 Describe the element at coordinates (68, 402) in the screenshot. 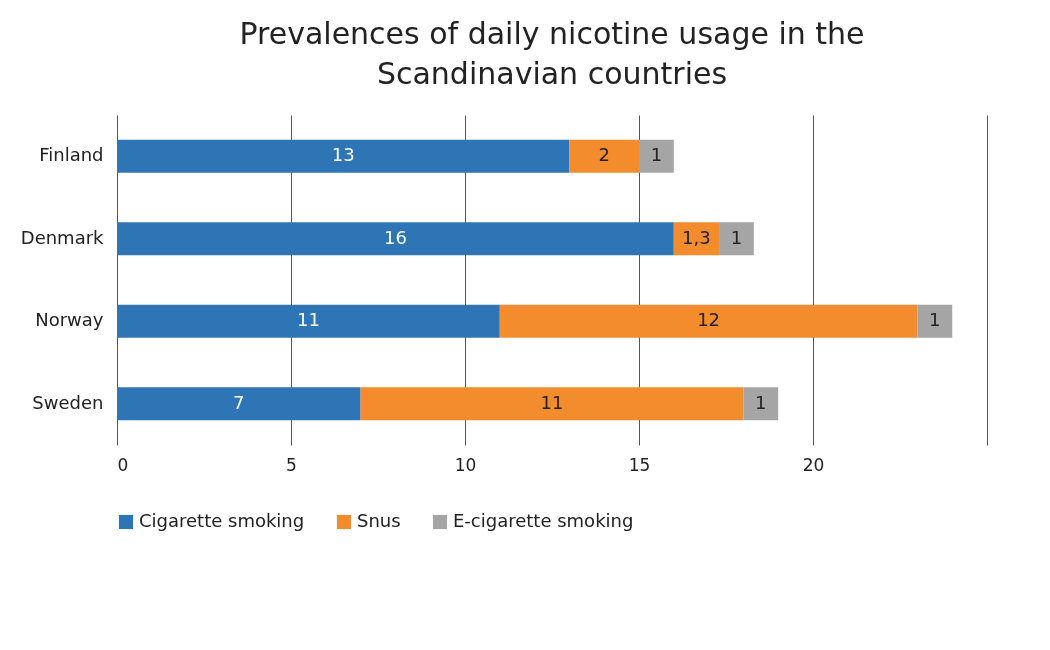

I see `y-tick-label: Sweden` at that location.